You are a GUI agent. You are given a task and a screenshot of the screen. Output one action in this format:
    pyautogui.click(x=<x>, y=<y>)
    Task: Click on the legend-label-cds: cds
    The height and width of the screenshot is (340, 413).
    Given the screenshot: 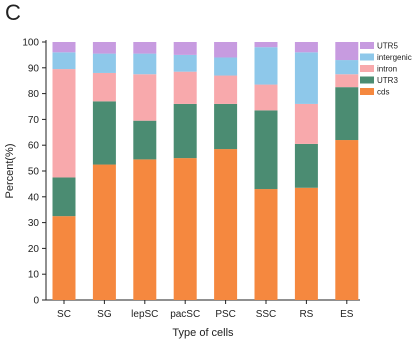 What is the action you would take?
    pyautogui.click(x=383, y=92)
    